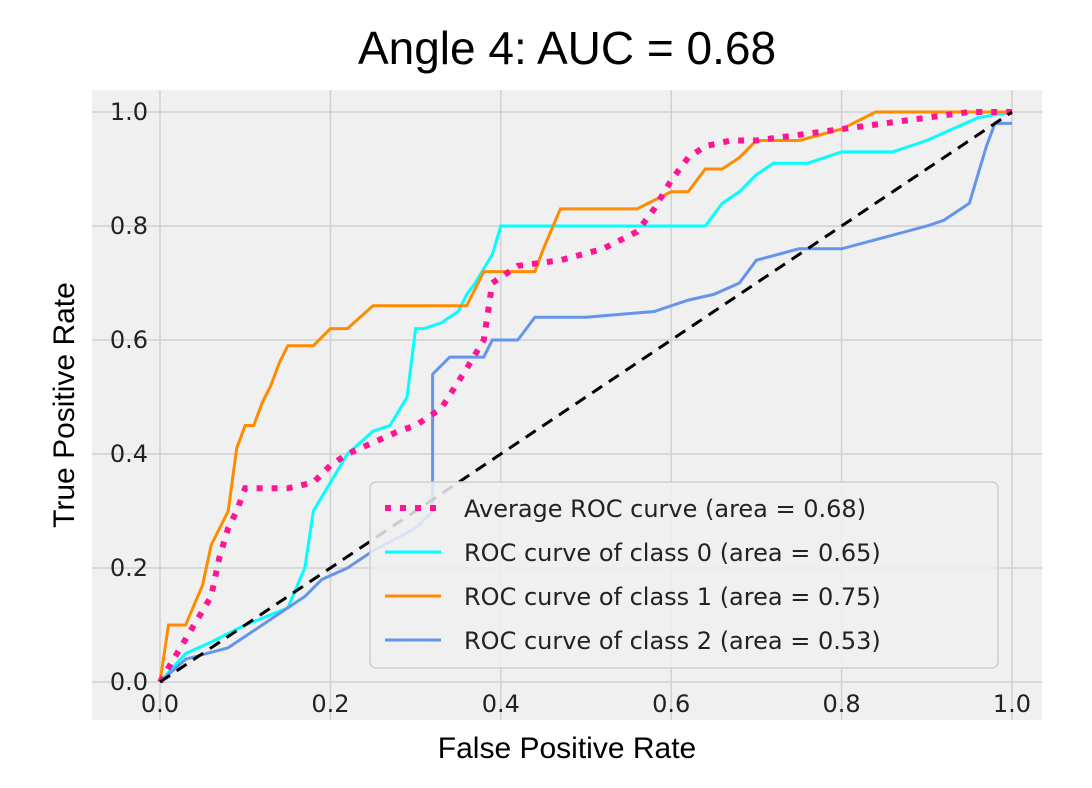 This screenshot has height=788, width=1092. What do you see at coordinates (672, 597) in the screenshot?
I see `legend-label-2: ROC curve of class 1 (area = 0.75)` at bounding box center [672, 597].